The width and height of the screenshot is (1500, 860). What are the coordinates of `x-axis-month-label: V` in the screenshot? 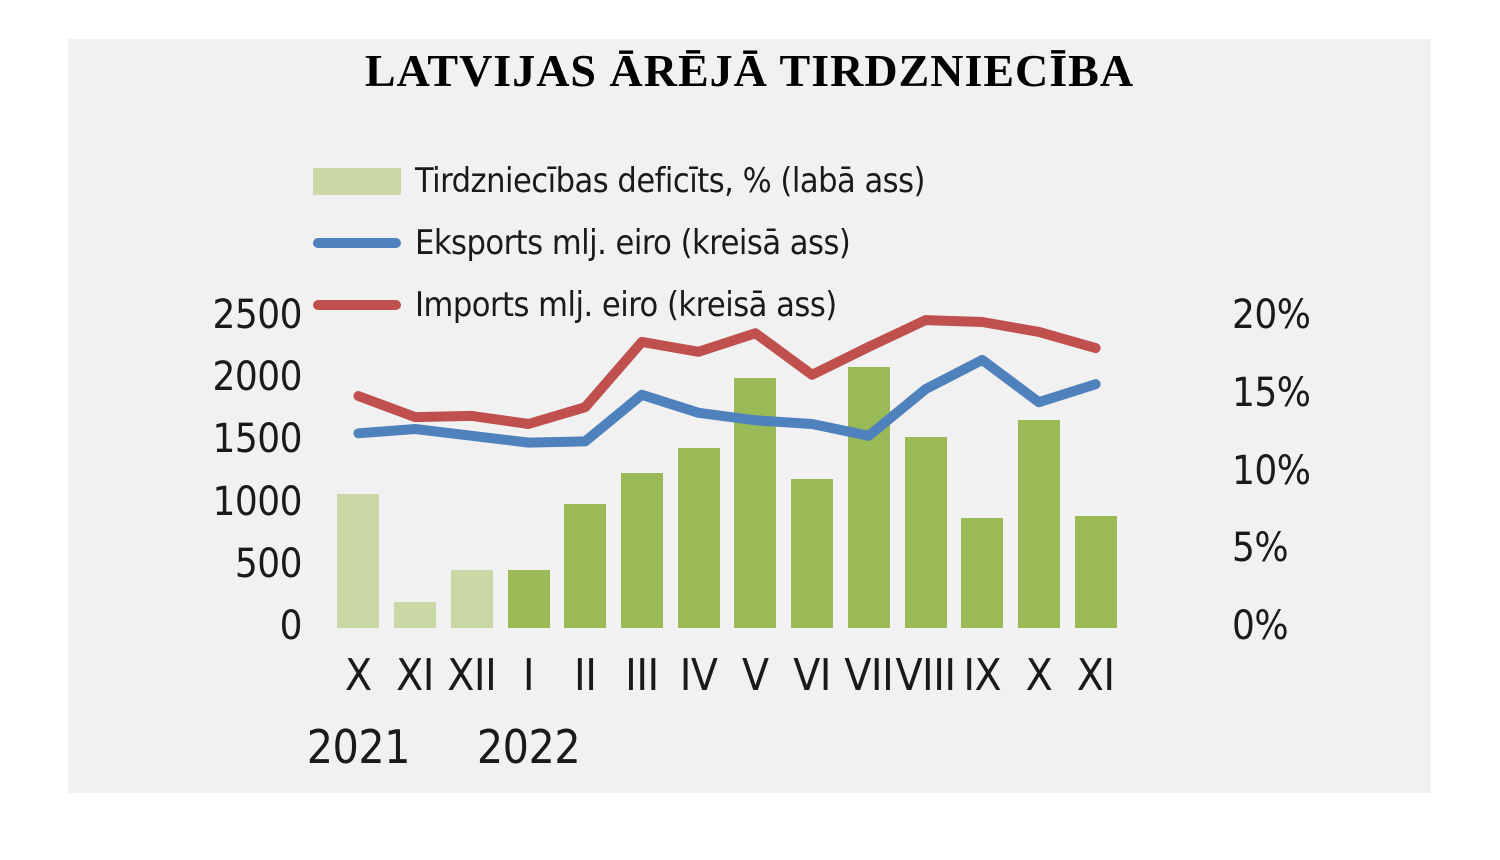 It's located at (755, 675).